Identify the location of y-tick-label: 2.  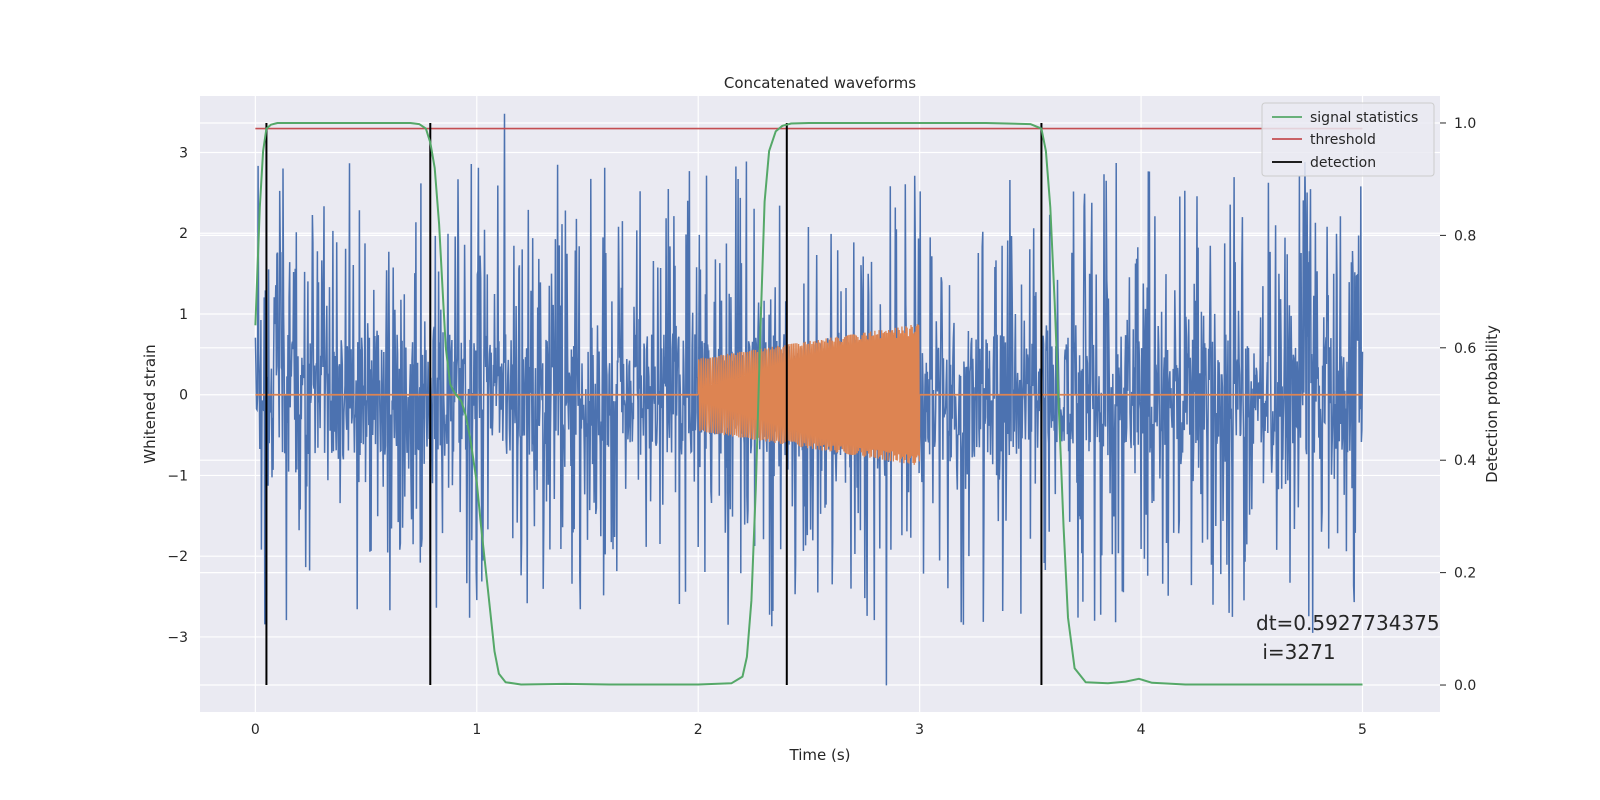
(183, 234).